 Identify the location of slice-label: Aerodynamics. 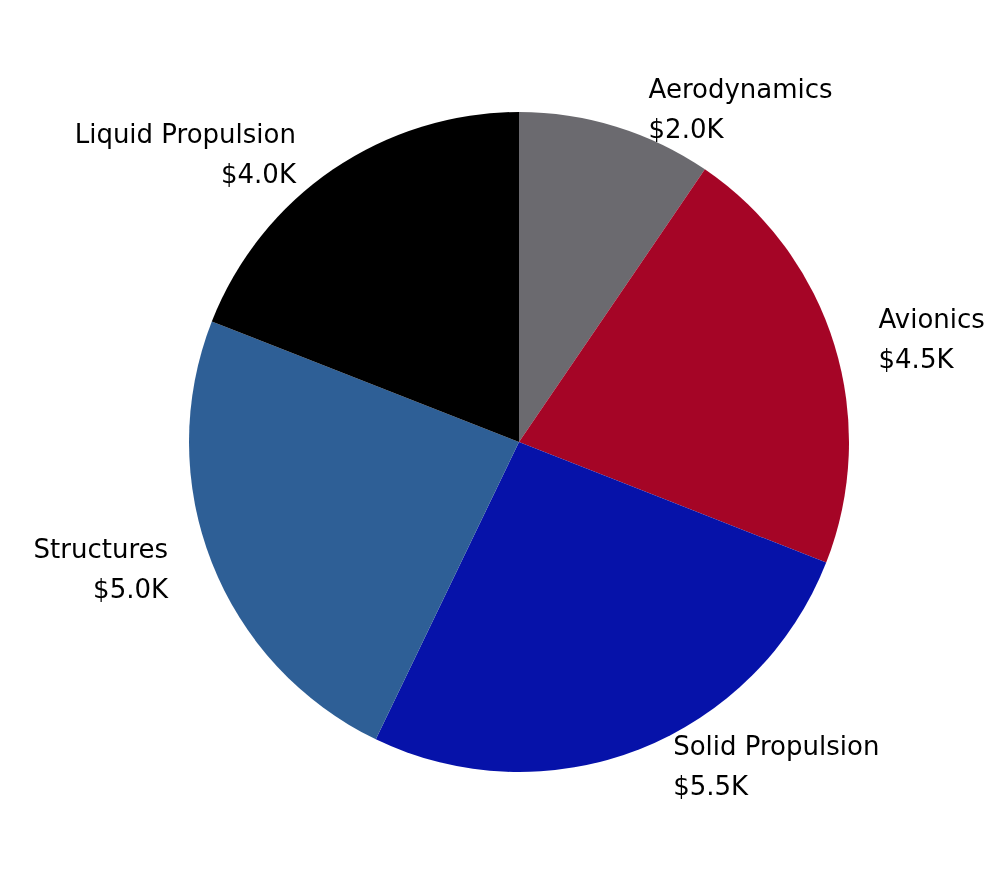
(740, 89).